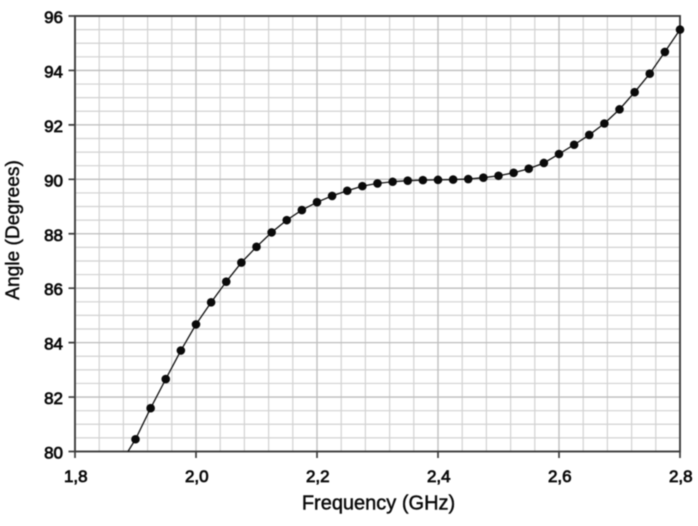 The width and height of the screenshot is (698, 526). Describe the element at coordinates (53, 344) in the screenshot. I see `svg-text: 84` at that location.